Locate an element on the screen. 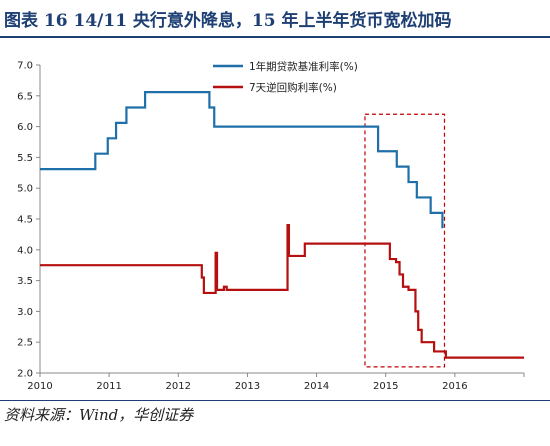 This screenshot has height=446, width=550. x-tick-label: 2015 is located at coordinates (385, 386).